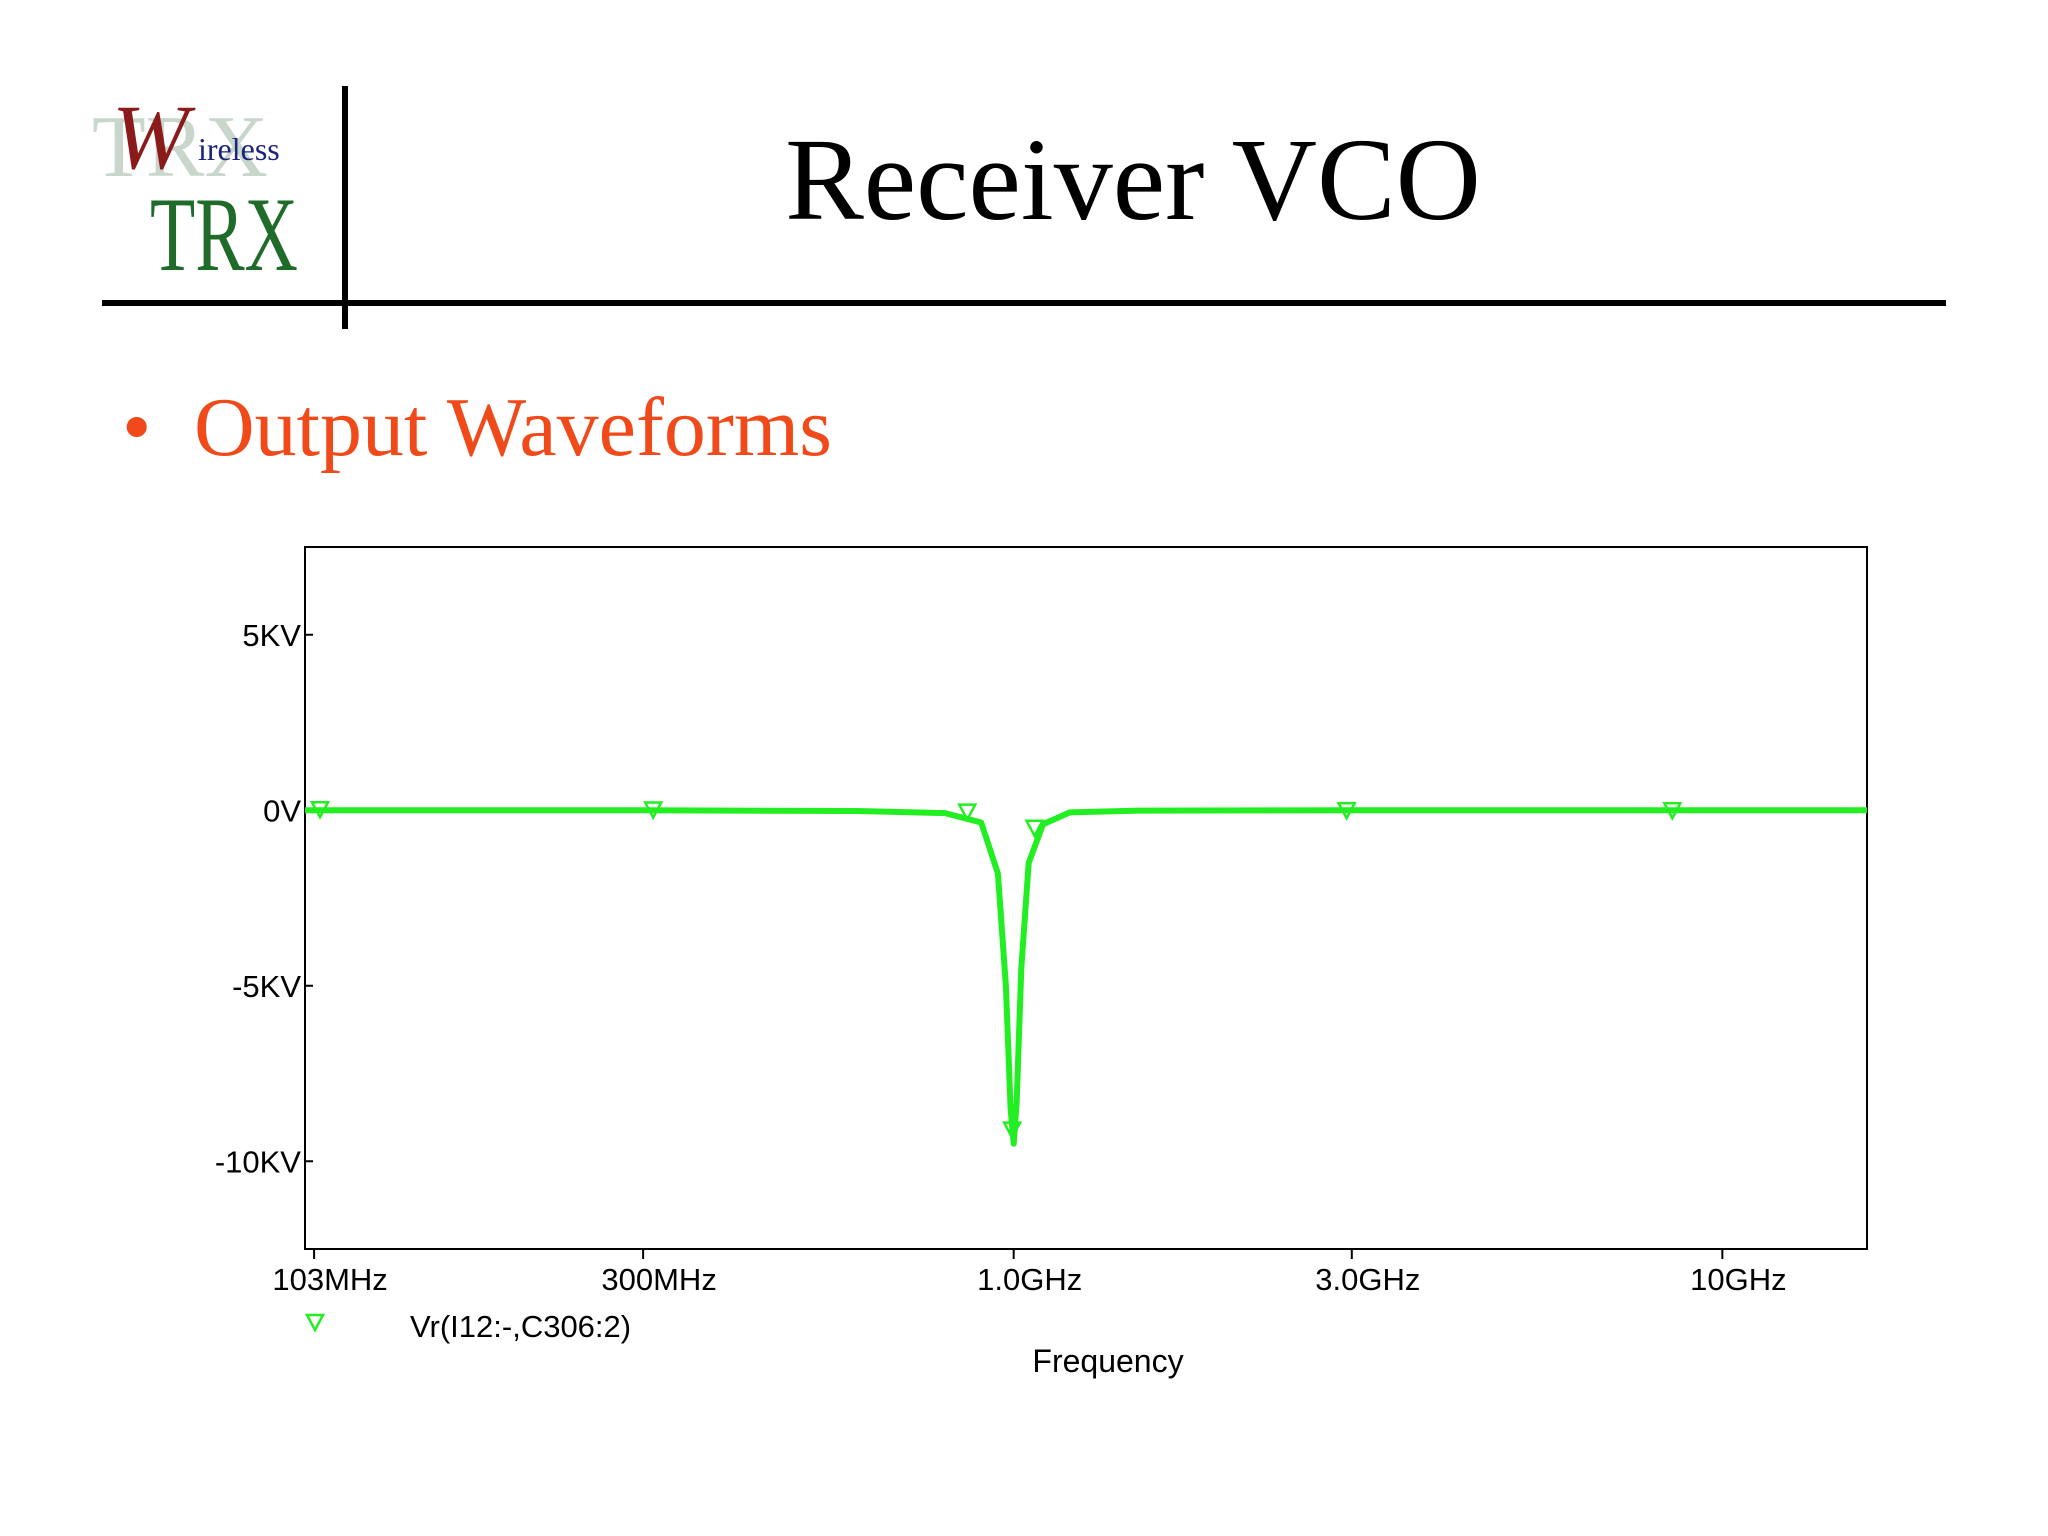 The height and width of the screenshot is (1536, 2048). What do you see at coordinates (1367, 1279) in the screenshot?
I see `x-tick-label: 3.0GHz` at bounding box center [1367, 1279].